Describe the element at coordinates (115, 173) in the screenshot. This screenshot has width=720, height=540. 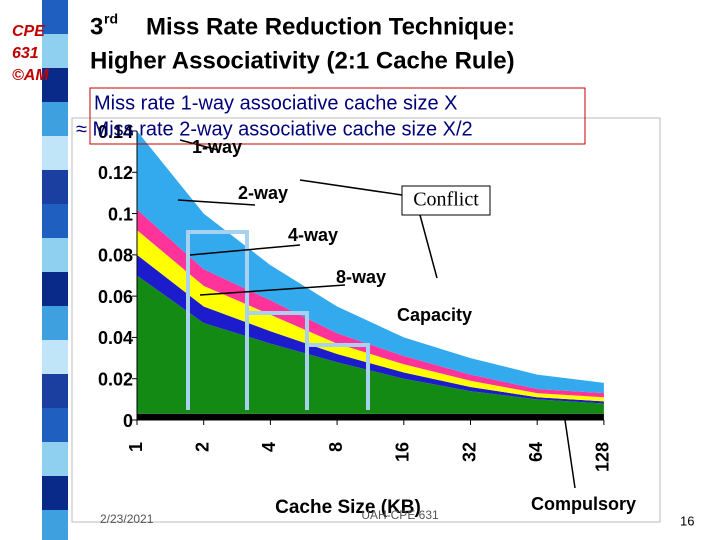
I see `y-tick-label: 0.12` at that location.